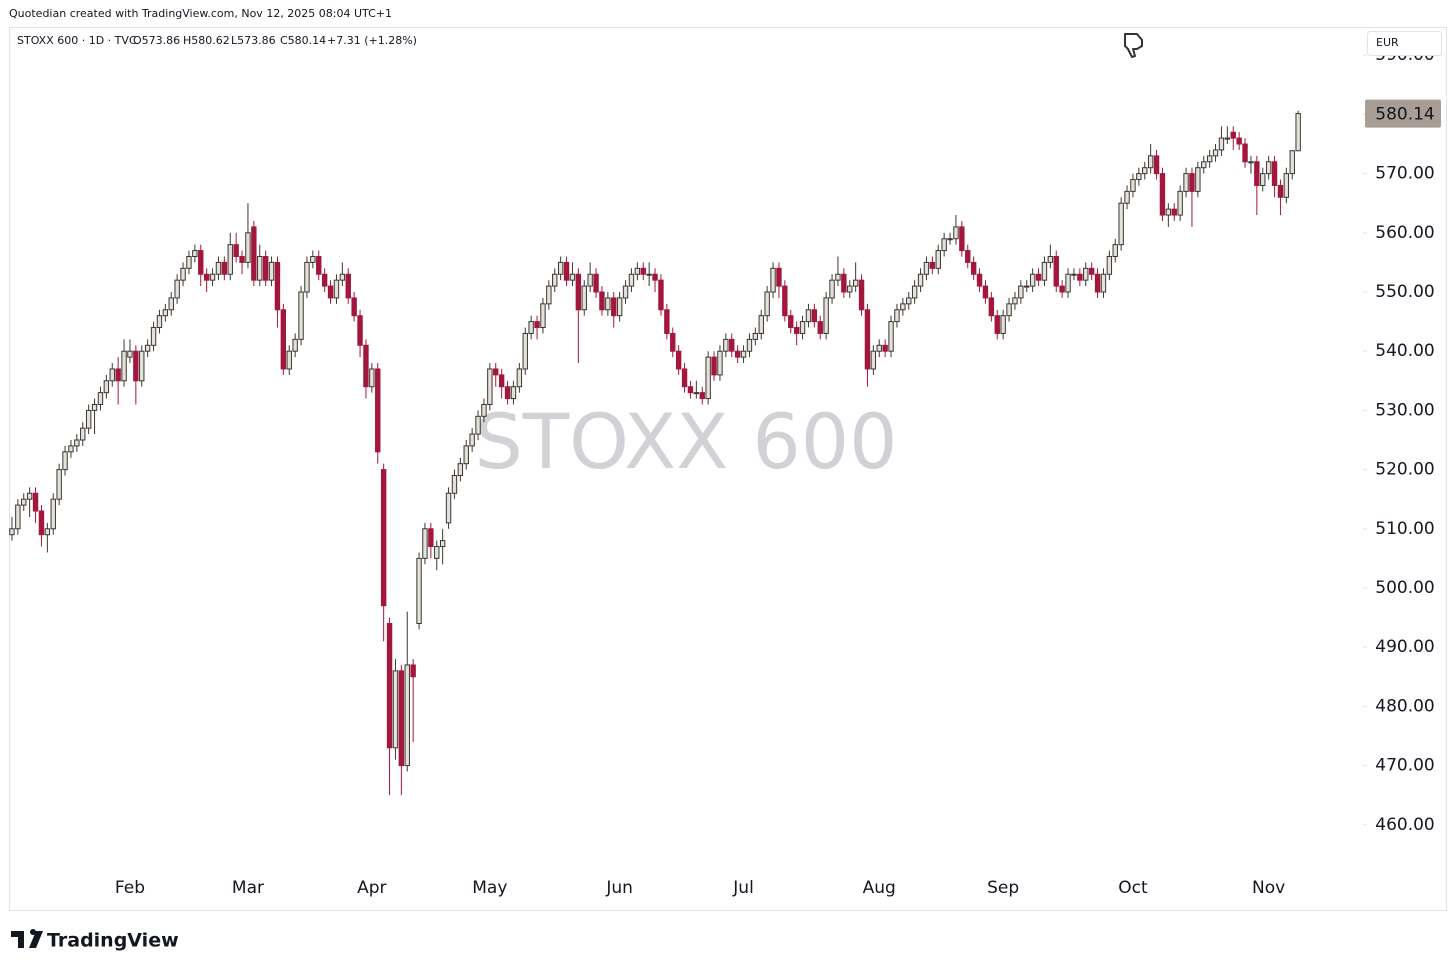  I want to click on last-price-tag, so click(1403, 113).